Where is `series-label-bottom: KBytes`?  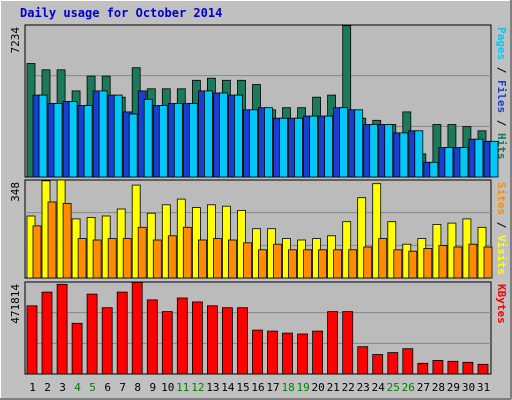 series-label-bottom: KBytes is located at coordinates (501, 304).